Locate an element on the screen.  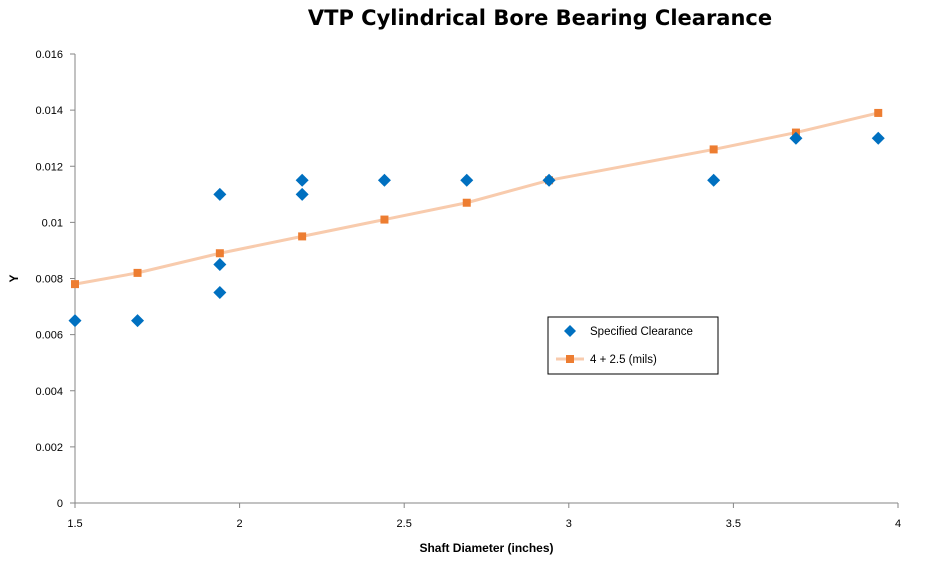
x-tick-label: 3.5 is located at coordinates (733, 524).